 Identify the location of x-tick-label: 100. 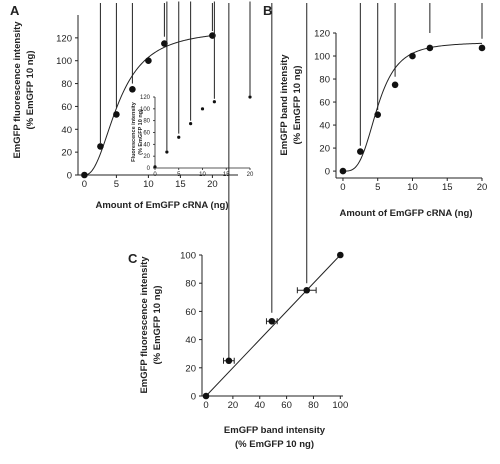
(340, 405).